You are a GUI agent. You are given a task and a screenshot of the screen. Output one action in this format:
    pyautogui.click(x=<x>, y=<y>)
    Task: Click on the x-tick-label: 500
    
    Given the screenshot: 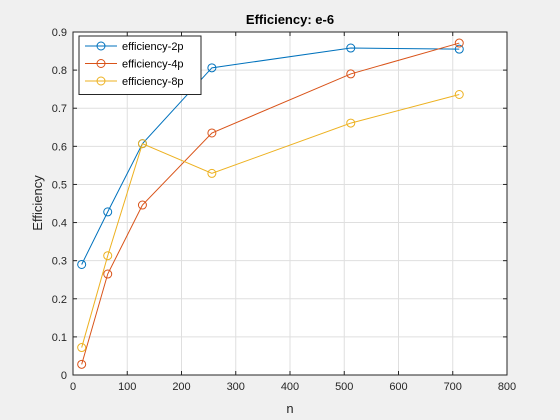 What is the action you would take?
    pyautogui.click(x=344, y=387)
    